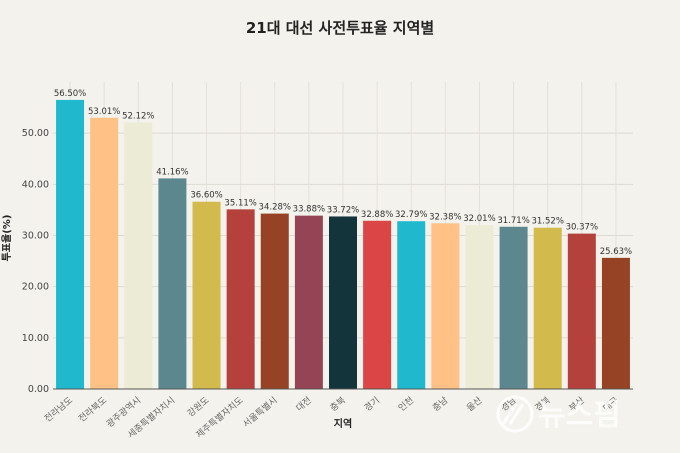 This screenshot has width=680, height=453. What do you see at coordinates (304, 404) in the screenshot?
I see `x-tick-label: 대전` at bounding box center [304, 404].